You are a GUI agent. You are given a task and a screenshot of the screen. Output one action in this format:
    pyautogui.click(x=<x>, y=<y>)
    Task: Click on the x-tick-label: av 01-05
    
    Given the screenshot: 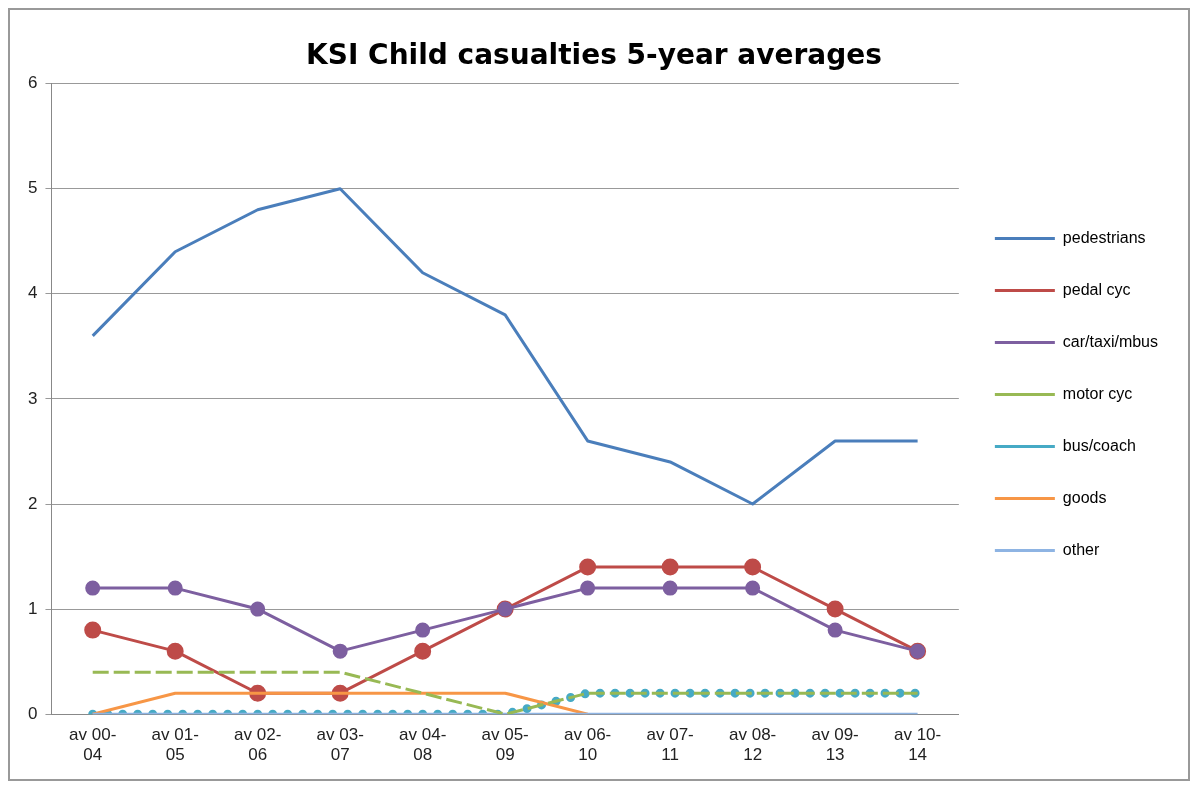 What is the action you would take?
    pyautogui.click(x=175, y=745)
    